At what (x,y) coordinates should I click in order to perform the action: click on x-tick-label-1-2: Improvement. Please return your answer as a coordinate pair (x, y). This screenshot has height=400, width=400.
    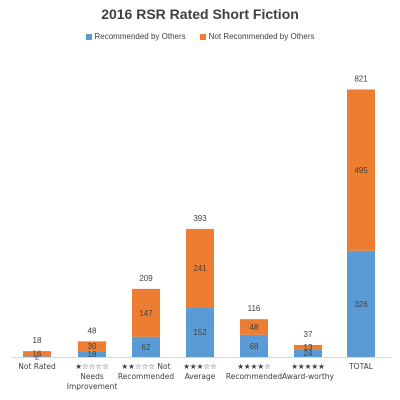
    Looking at the image, I should click on (92, 386).